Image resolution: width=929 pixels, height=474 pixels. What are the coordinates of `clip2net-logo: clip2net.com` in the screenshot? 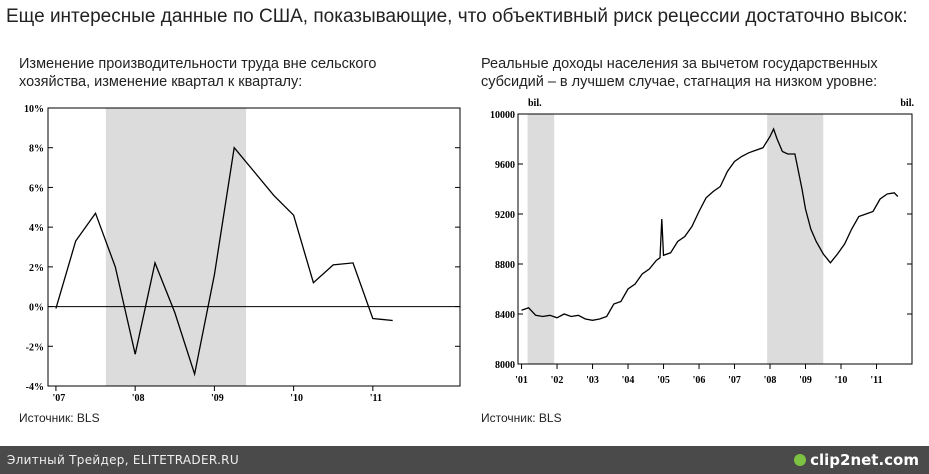 It's located at (856, 460).